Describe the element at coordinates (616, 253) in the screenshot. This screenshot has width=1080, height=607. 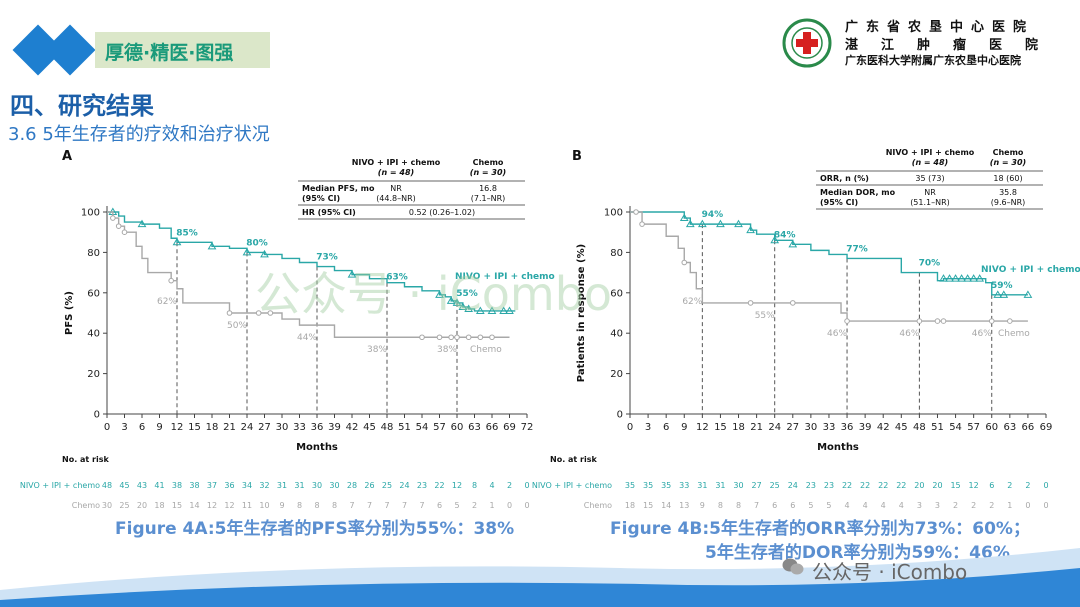
I see `chart-b-y-tick-label: 80` at that location.